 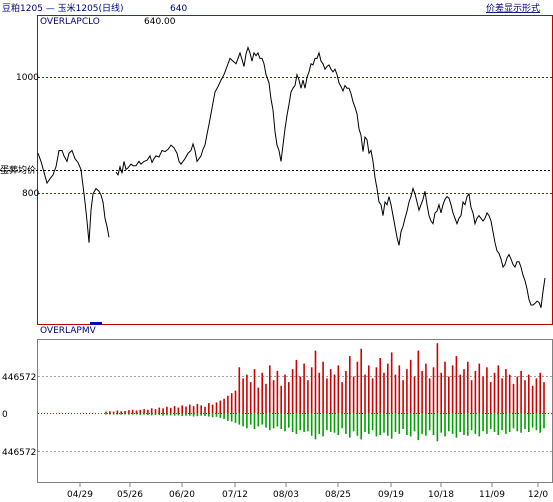 I want to click on mean-price-label: 蛋葬均价, so click(x=18, y=170).